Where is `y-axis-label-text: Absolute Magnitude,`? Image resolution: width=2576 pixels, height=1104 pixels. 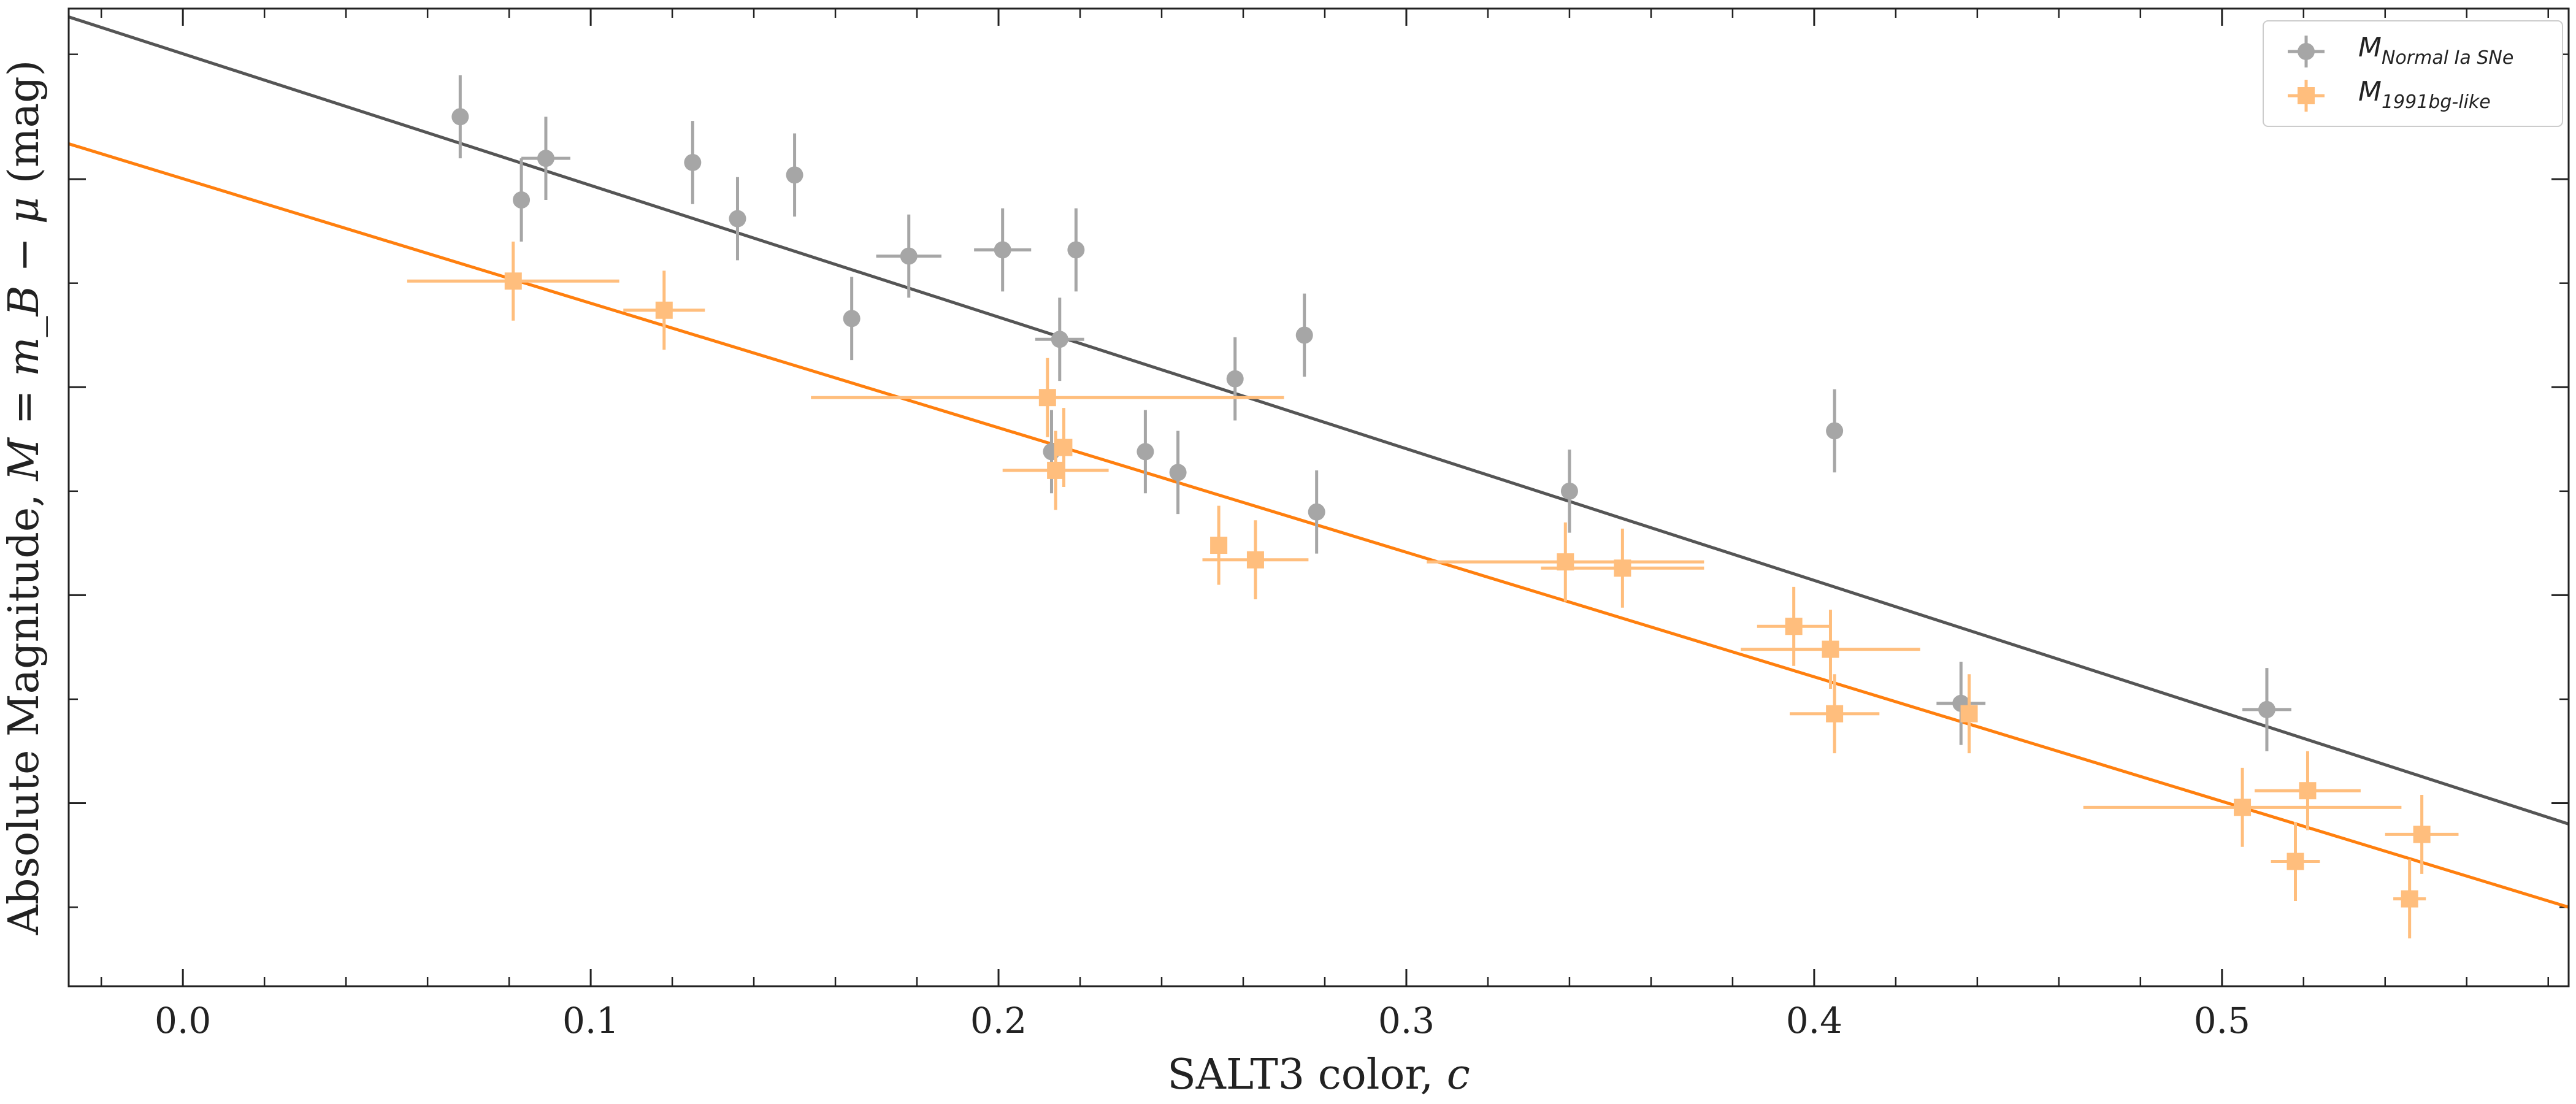
y-axis-label-text: Absolute Magnitude, is located at coordinates (24, 708).